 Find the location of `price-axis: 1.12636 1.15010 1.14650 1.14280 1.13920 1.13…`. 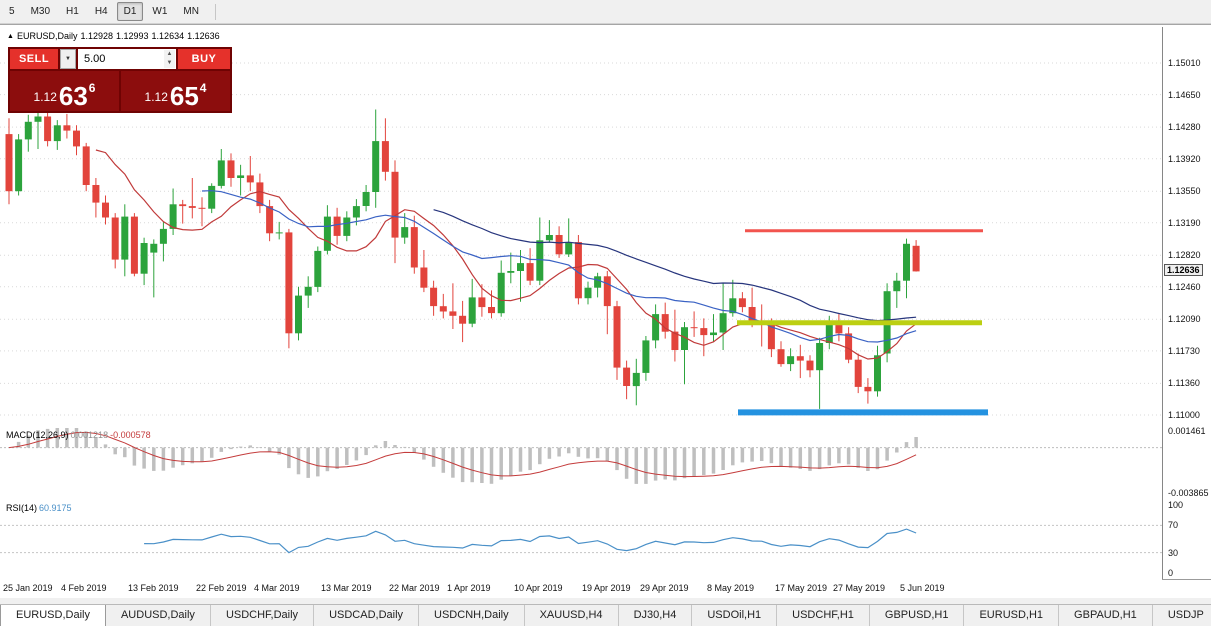

price-axis: 1.12636 1.15010 1.14650 1.14280 1.13920 1.13… is located at coordinates (1186, 303).